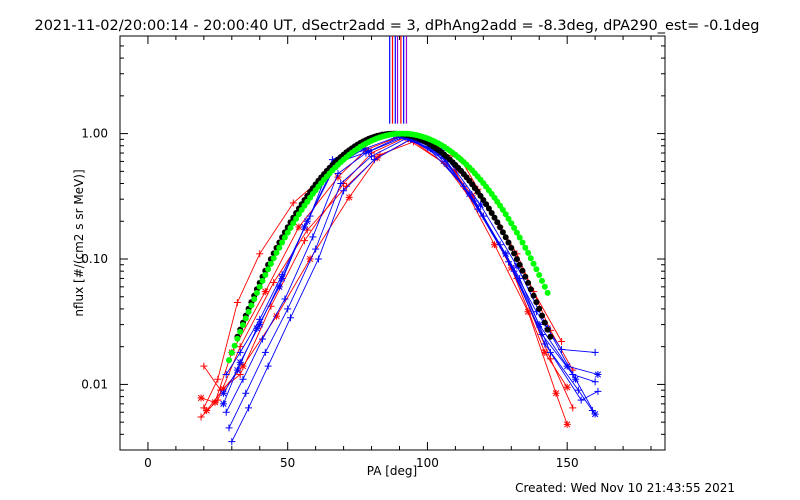 The height and width of the screenshot is (500, 800). I want to click on vertical-markers, so click(398, 80).